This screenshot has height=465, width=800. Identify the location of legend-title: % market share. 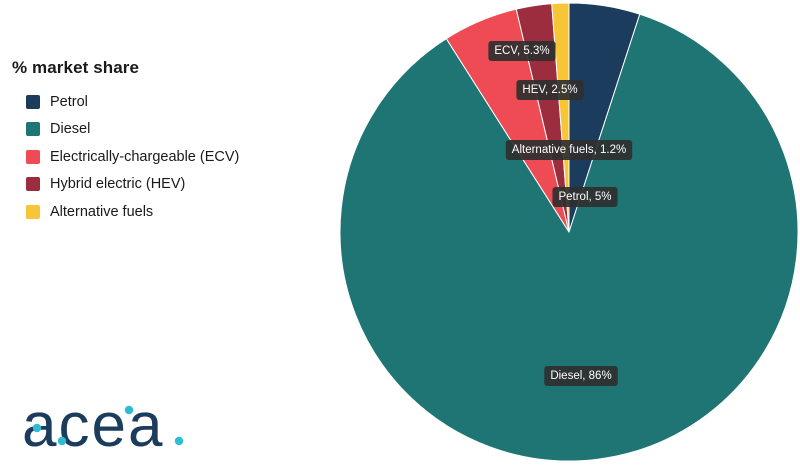
(76, 67).